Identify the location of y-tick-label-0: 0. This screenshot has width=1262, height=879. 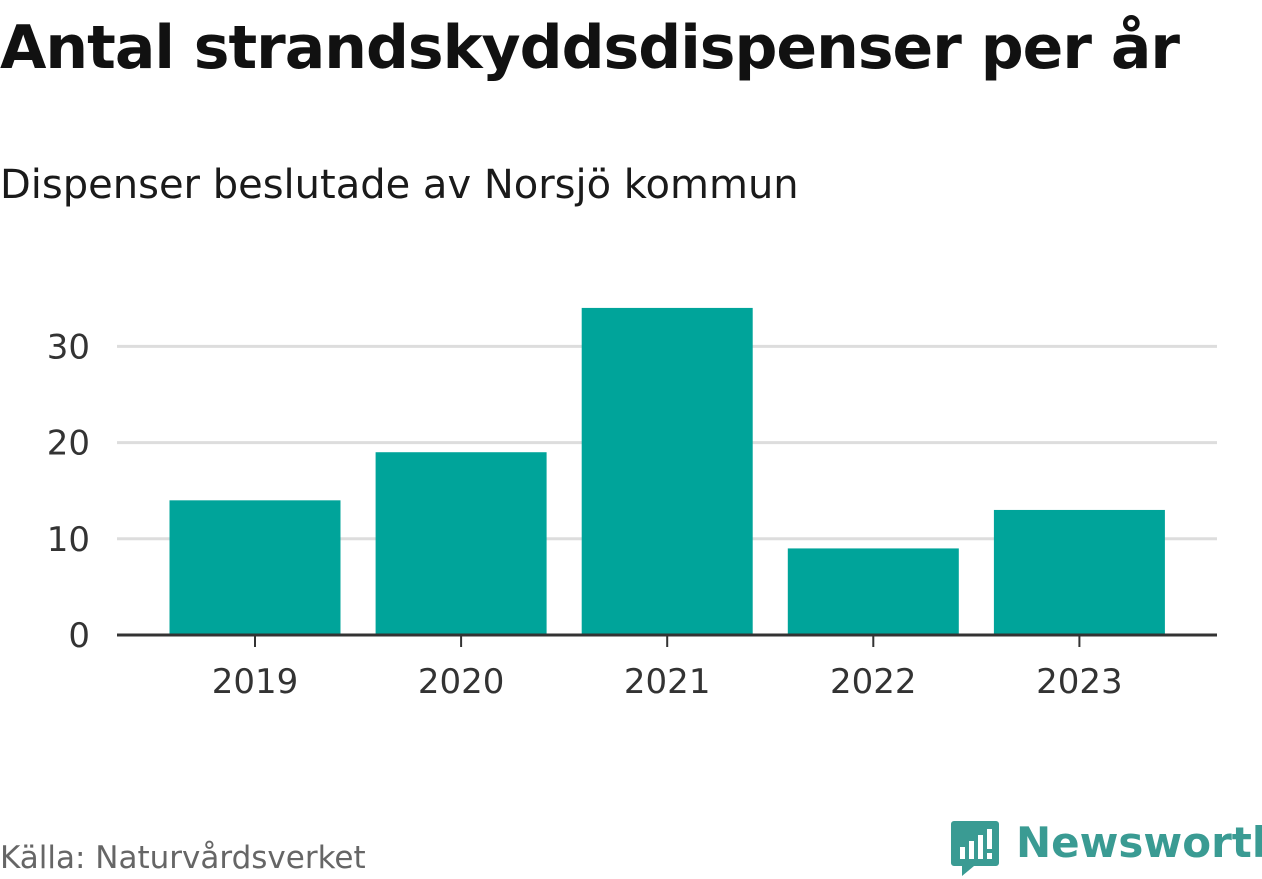
(79, 636).